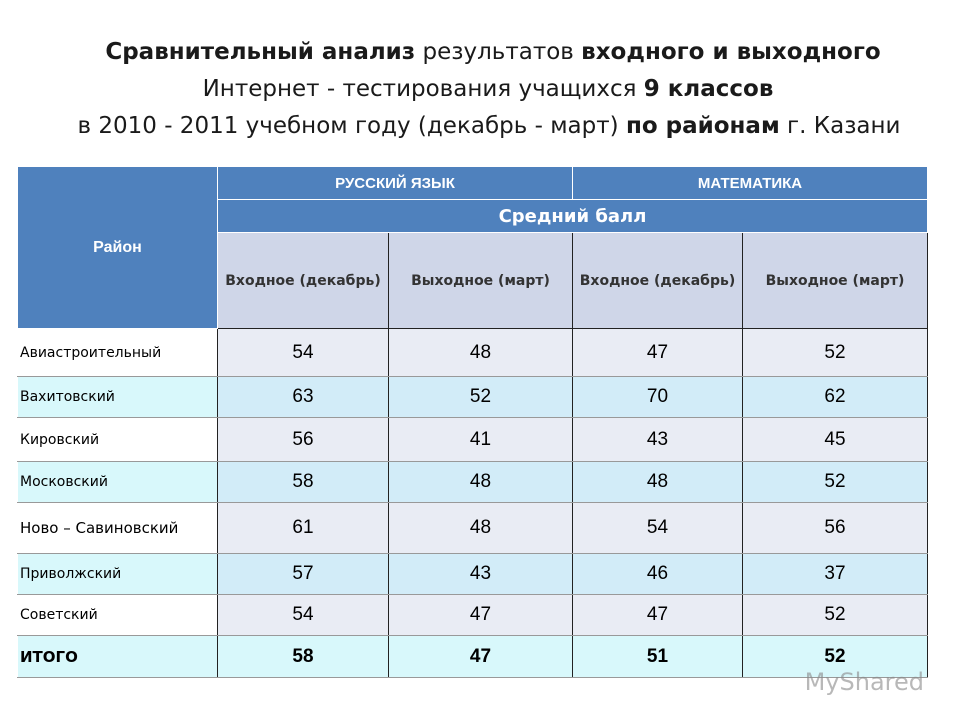 Image resolution: width=960 pixels, height=720 pixels. I want to click on subheader-math-output: Выходное (март), so click(835, 280).